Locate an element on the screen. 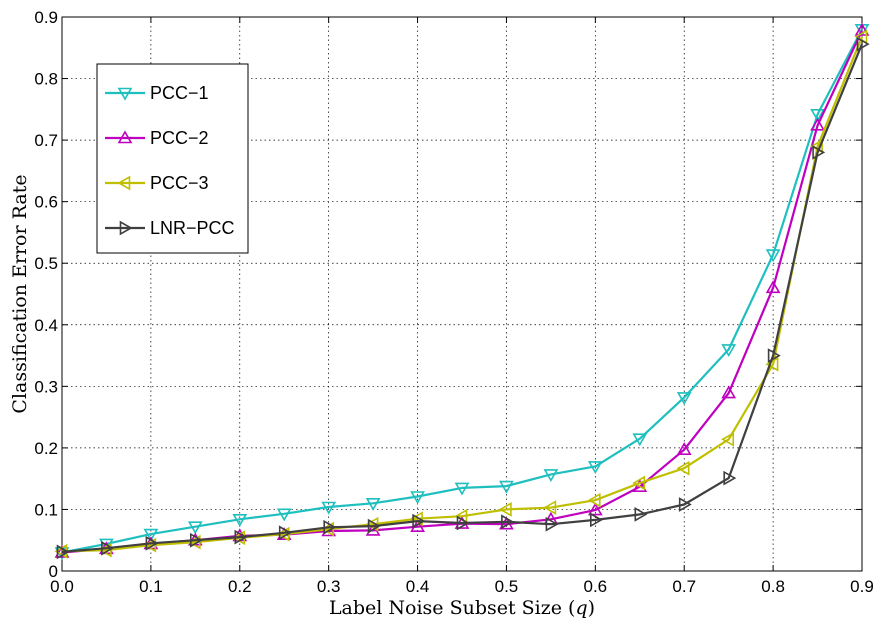 Image resolution: width=882 pixels, height=630 pixels. legend-label: PCC−1 is located at coordinates (179, 93).